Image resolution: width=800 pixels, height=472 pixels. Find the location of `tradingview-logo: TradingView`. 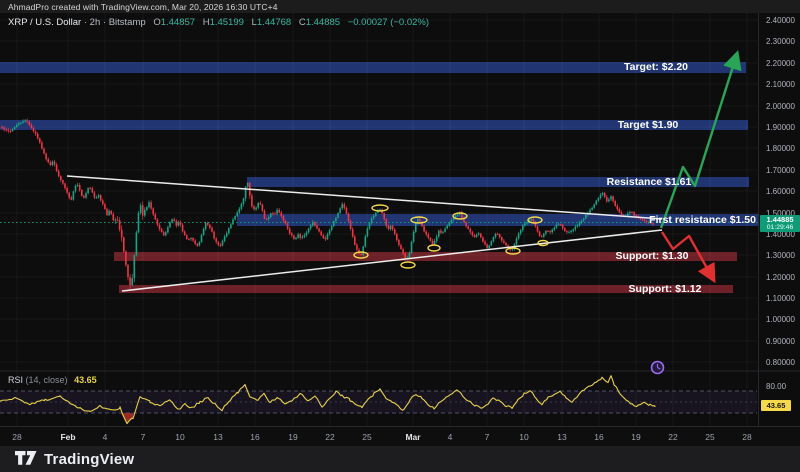

tradingview-logo: TradingView is located at coordinates (74, 459).